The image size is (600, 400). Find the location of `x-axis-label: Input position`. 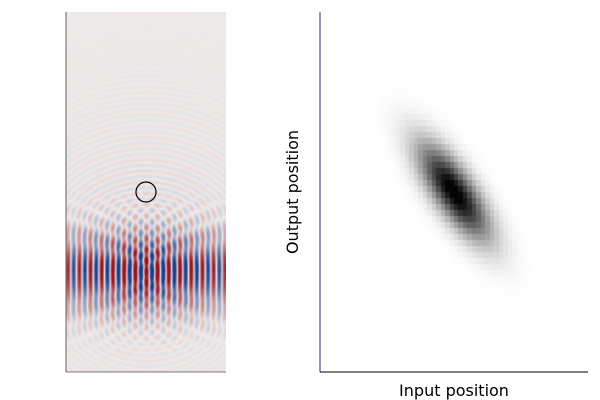

x-axis-label: Input position is located at coordinates (454, 390).